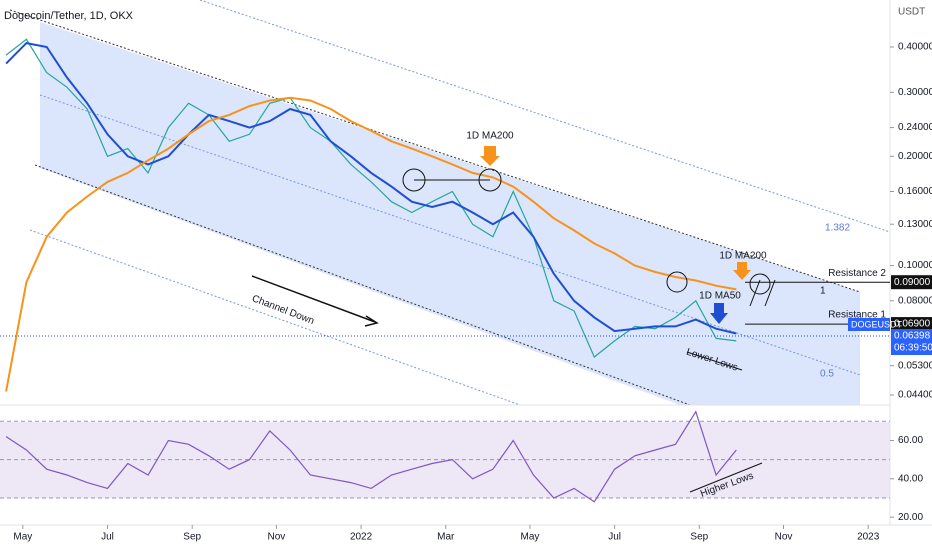  Describe the element at coordinates (915, 127) in the screenshot. I see `y-tick-label: 0.24000` at that location.